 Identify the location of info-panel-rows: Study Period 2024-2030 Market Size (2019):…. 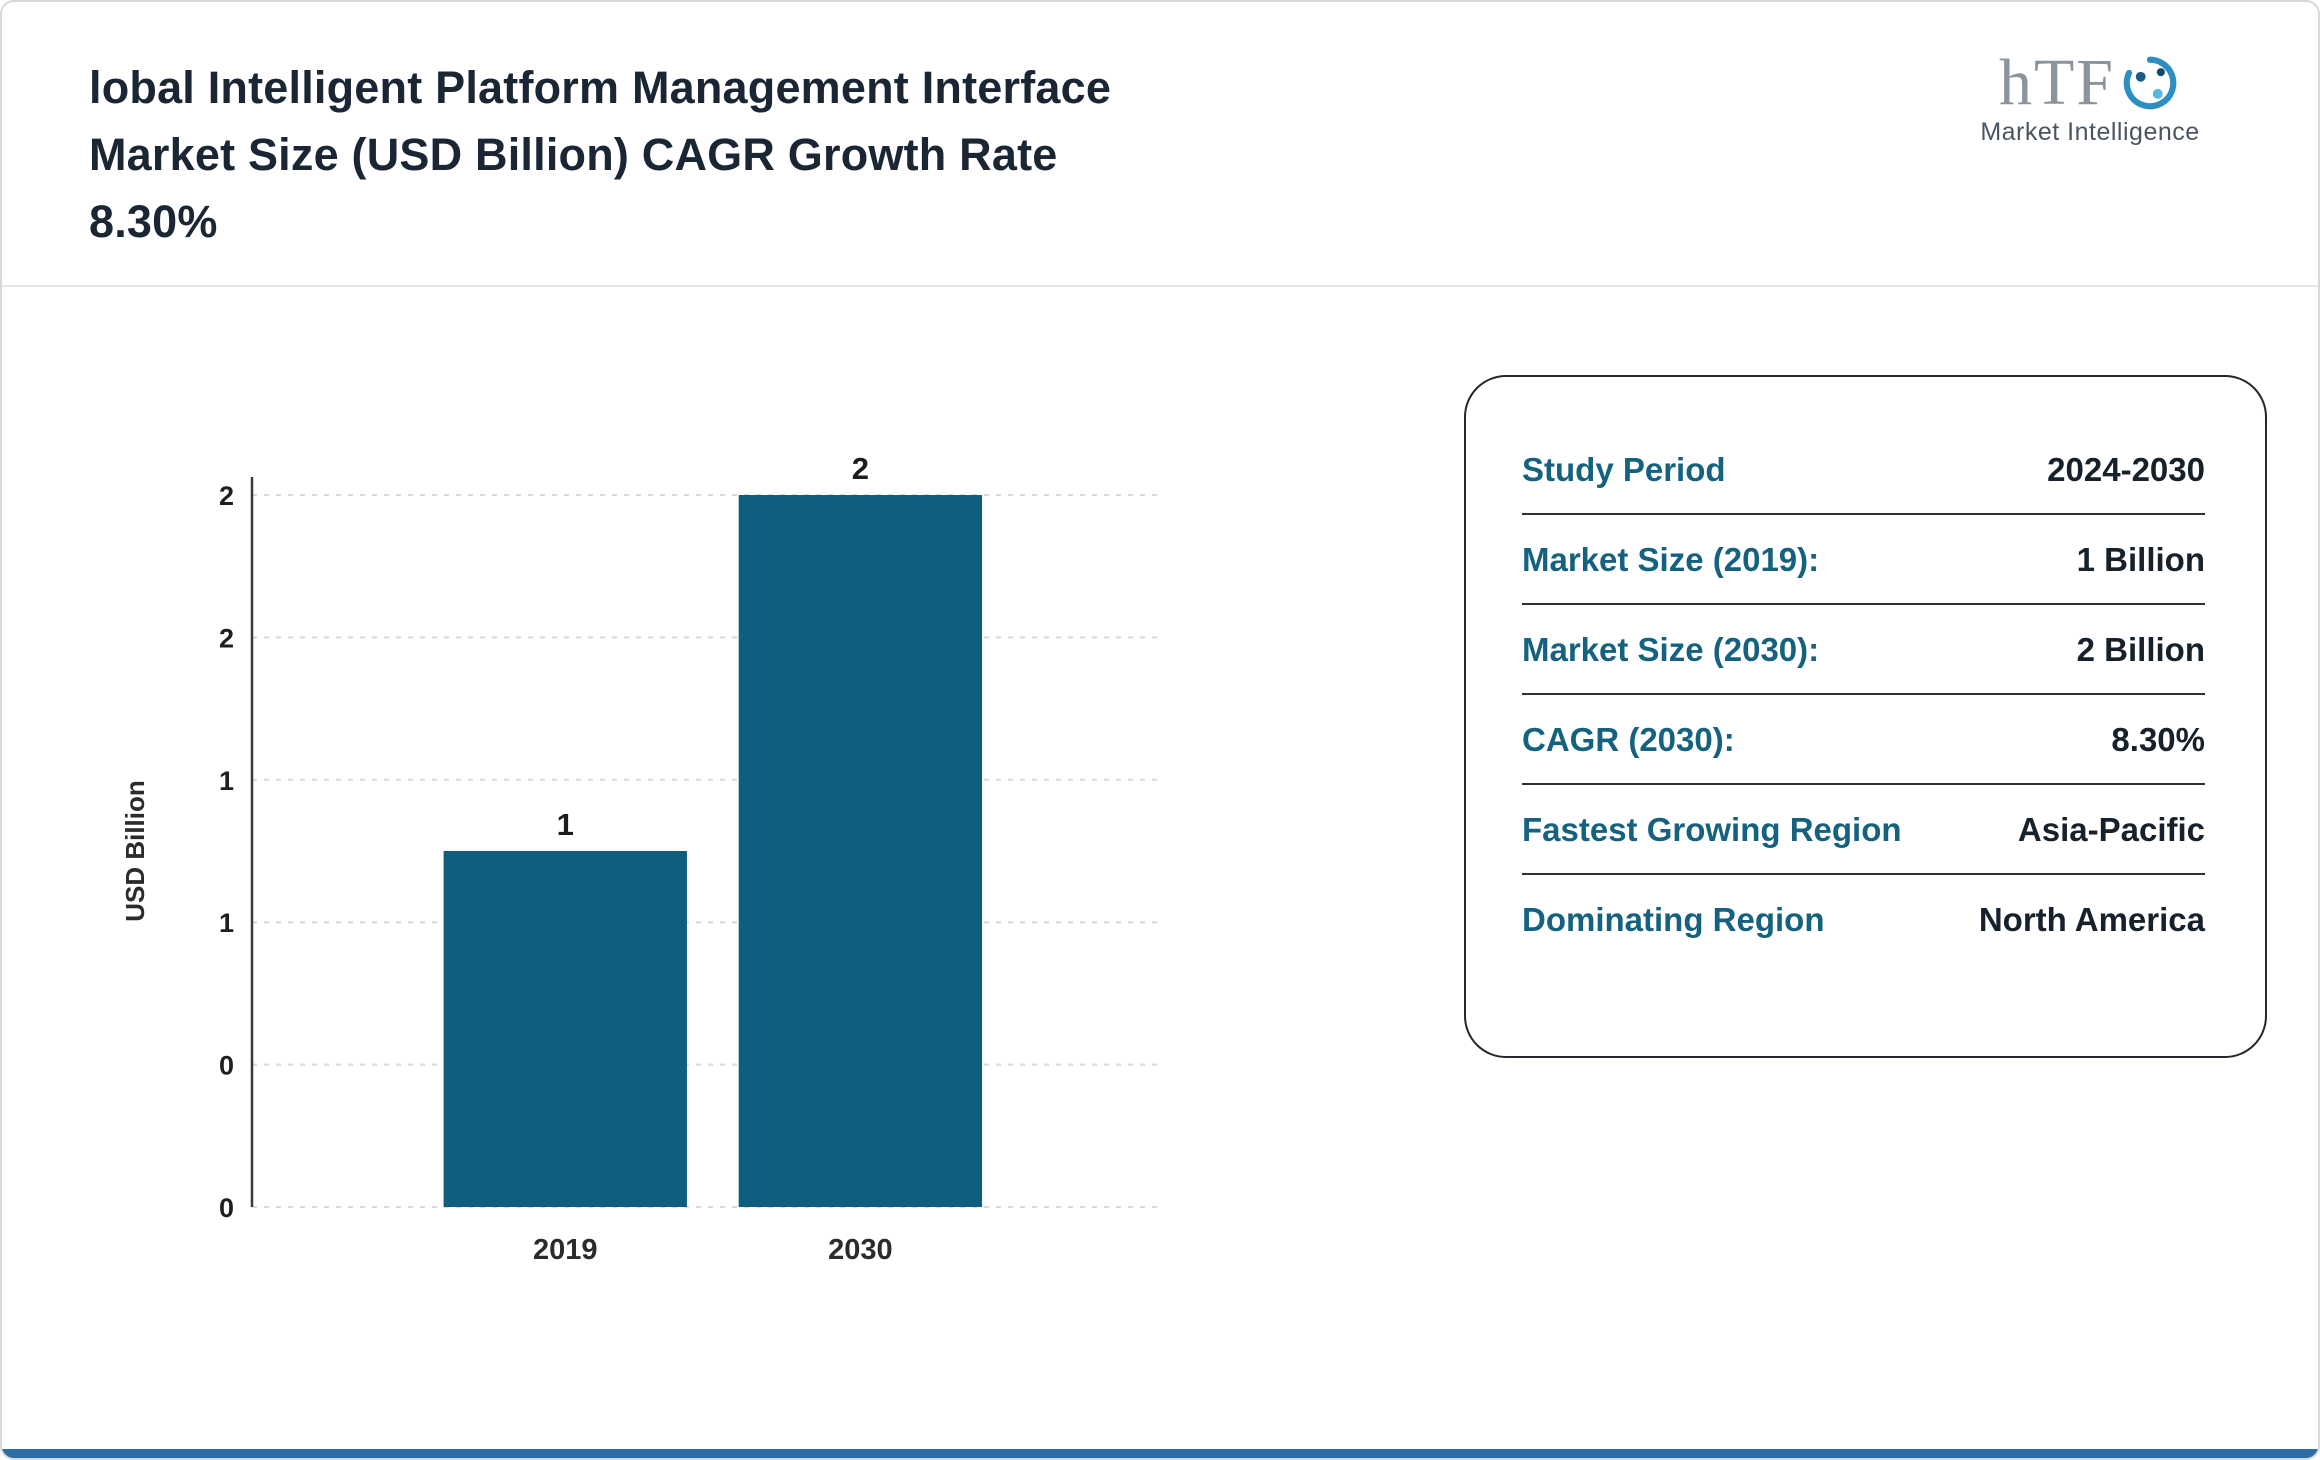
(1863, 694).